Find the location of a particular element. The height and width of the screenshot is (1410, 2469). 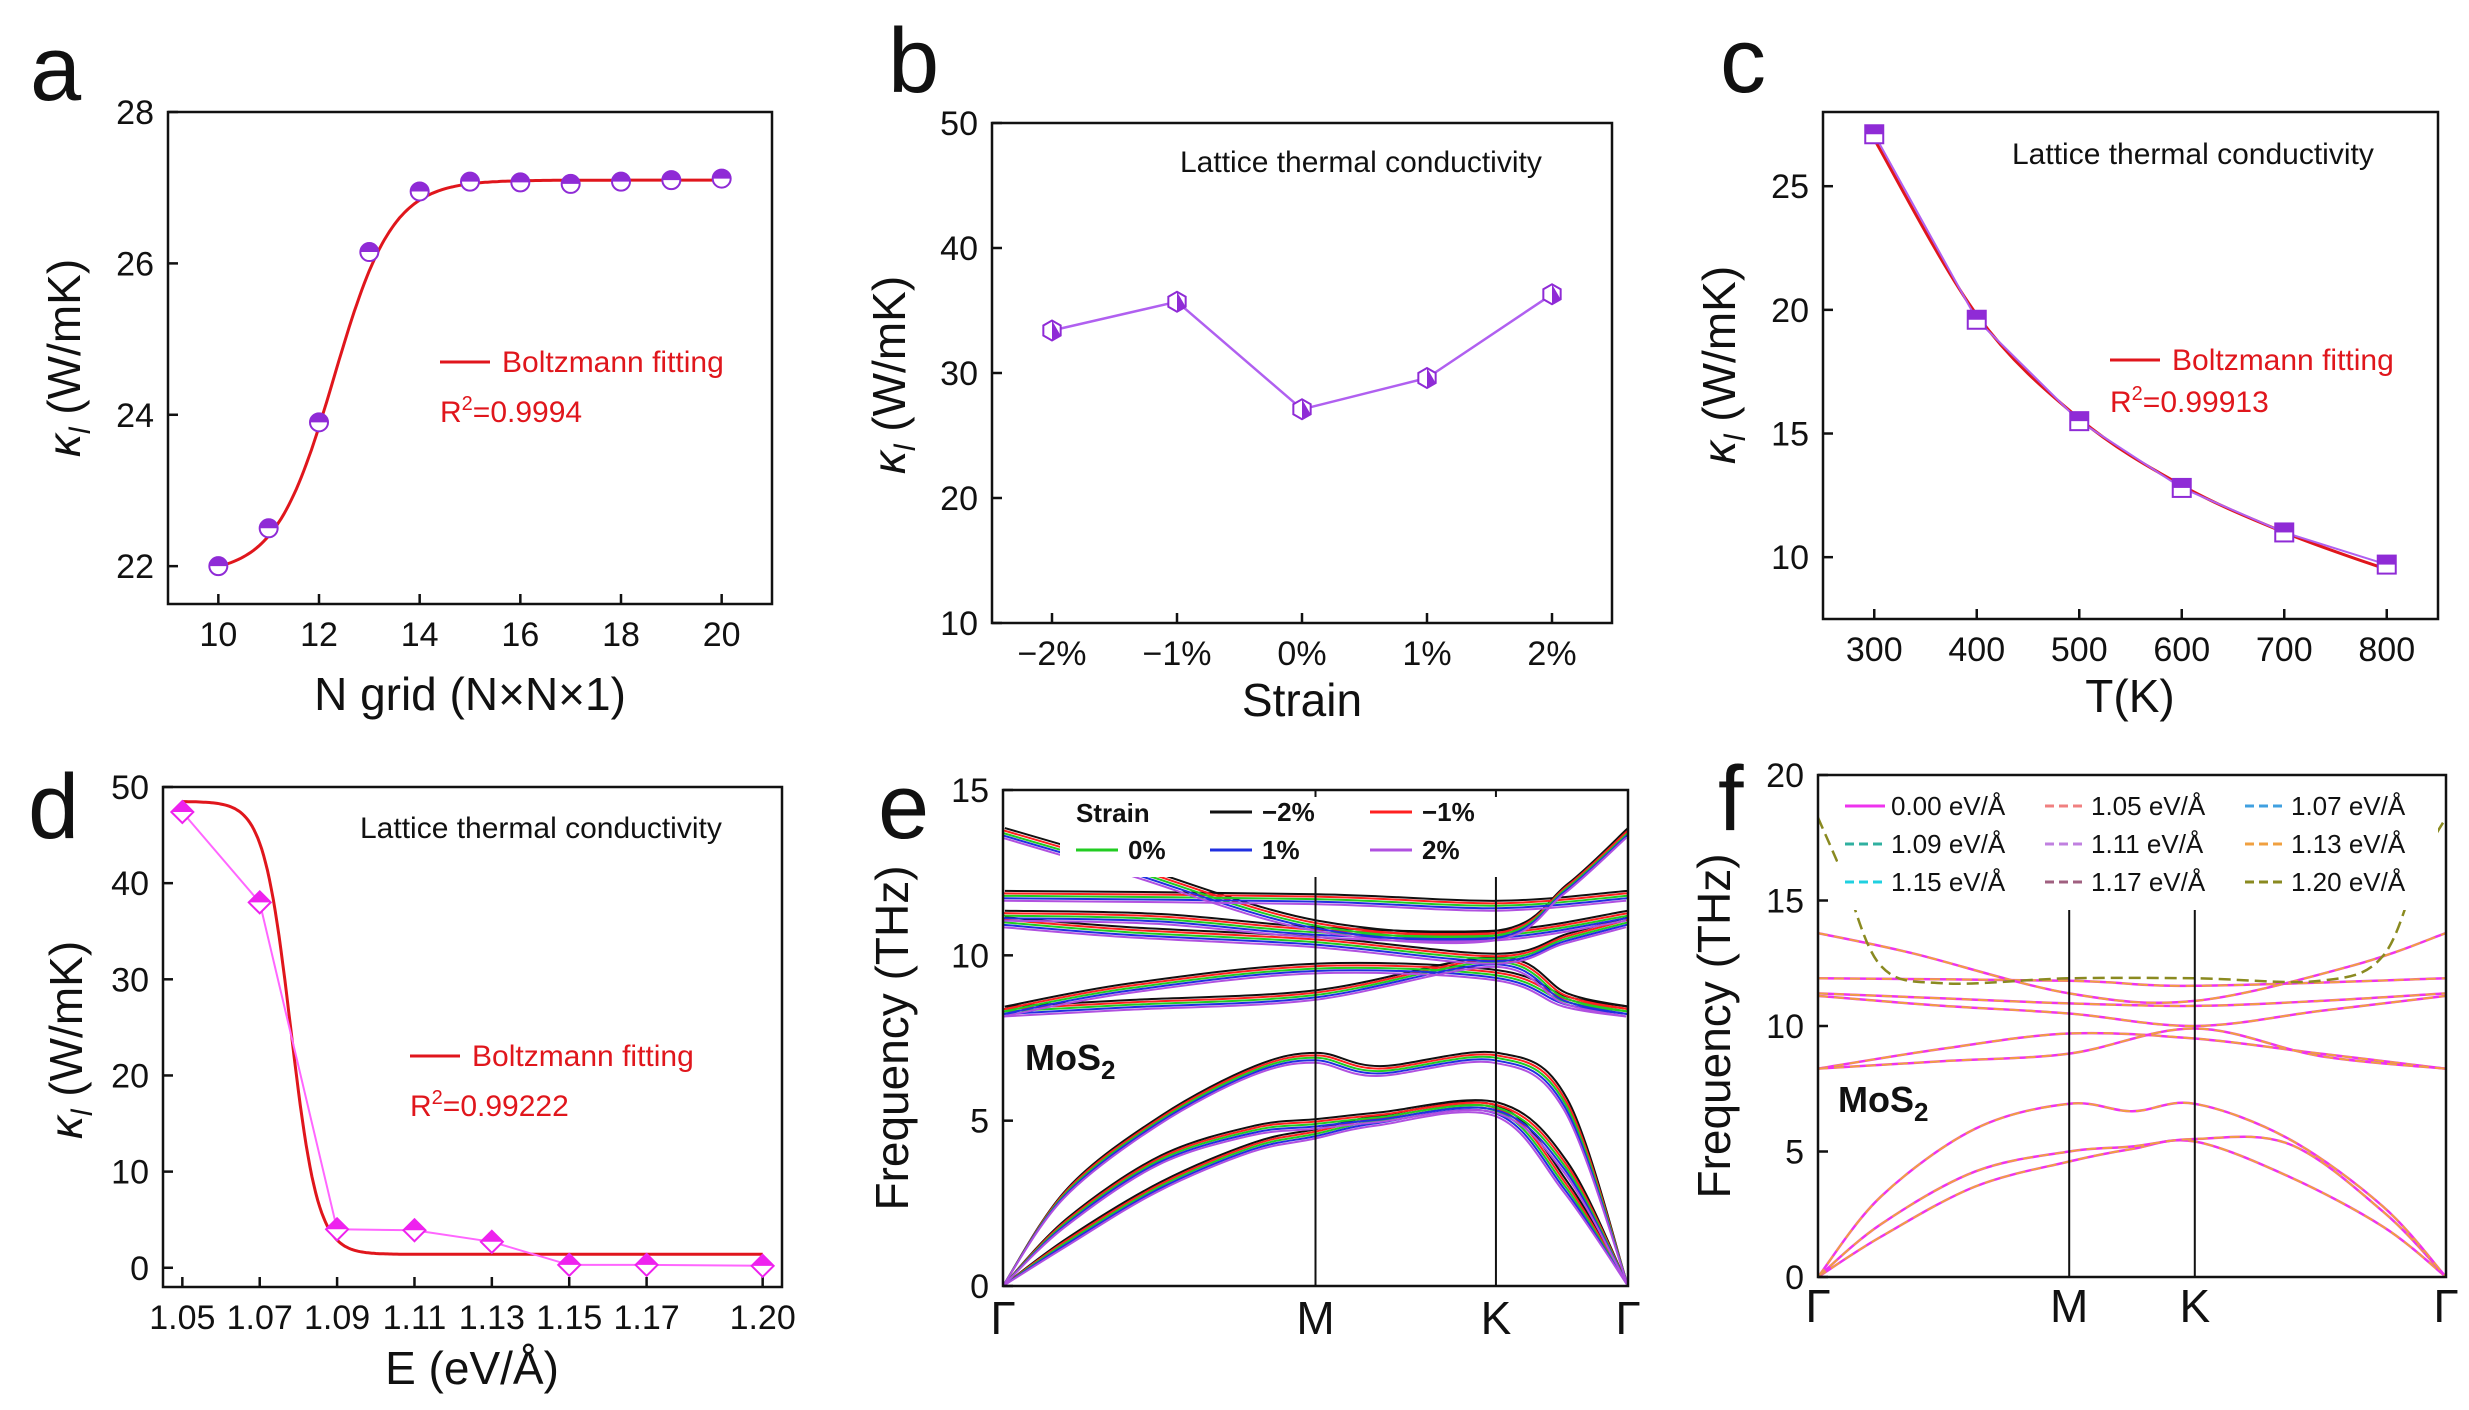

panel-f-ylabel: Frequency (THz) is located at coordinates (1714, 1025).